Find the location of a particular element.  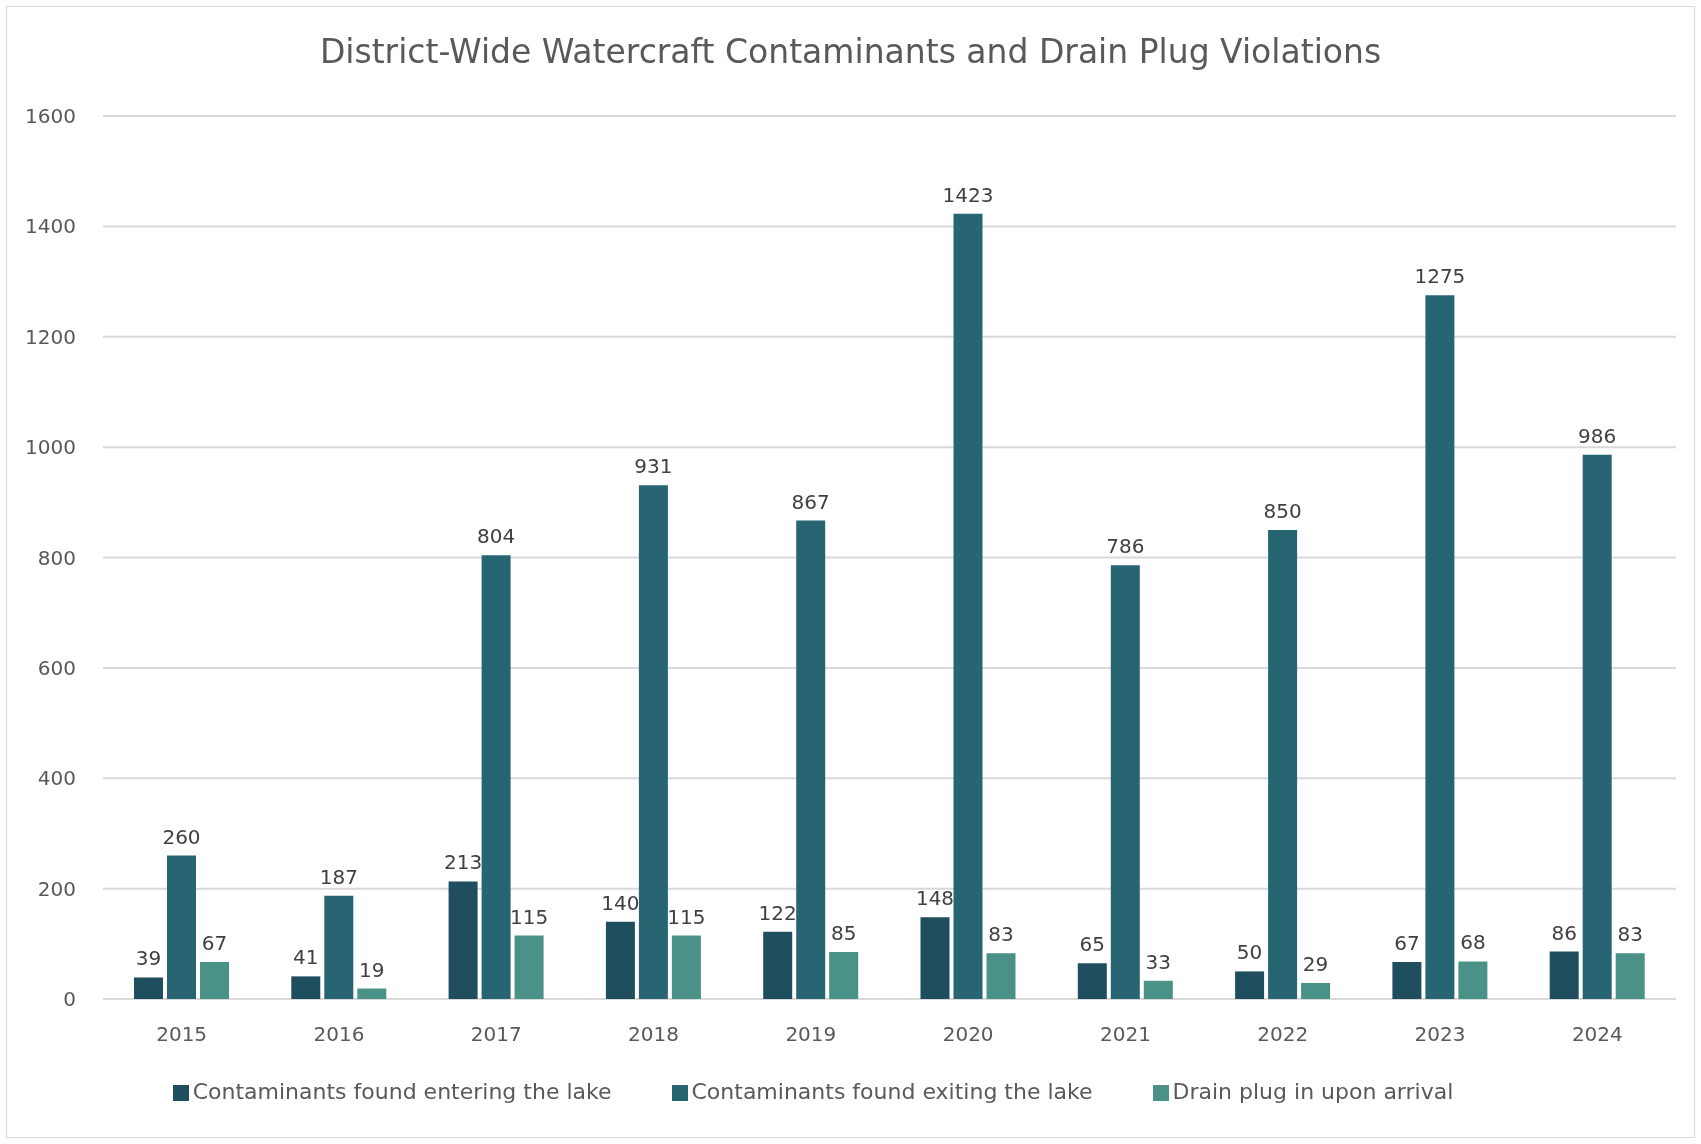

y-tick-label: 600 is located at coordinates (56, 667).